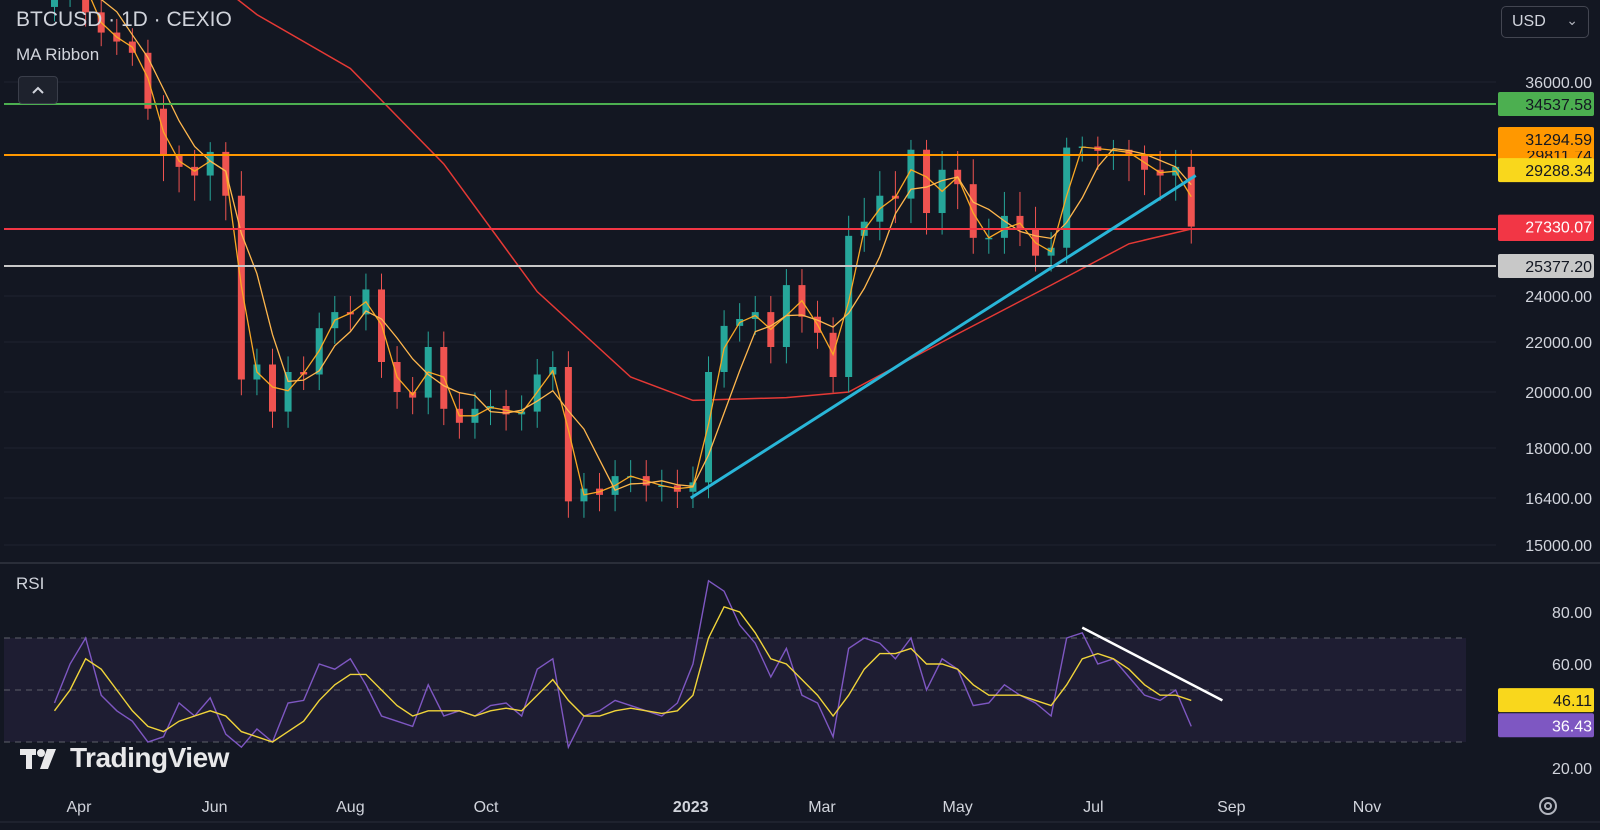  Describe the element at coordinates (1558, 393) in the screenshot. I see `price-tick-label: 20000.00` at that location.